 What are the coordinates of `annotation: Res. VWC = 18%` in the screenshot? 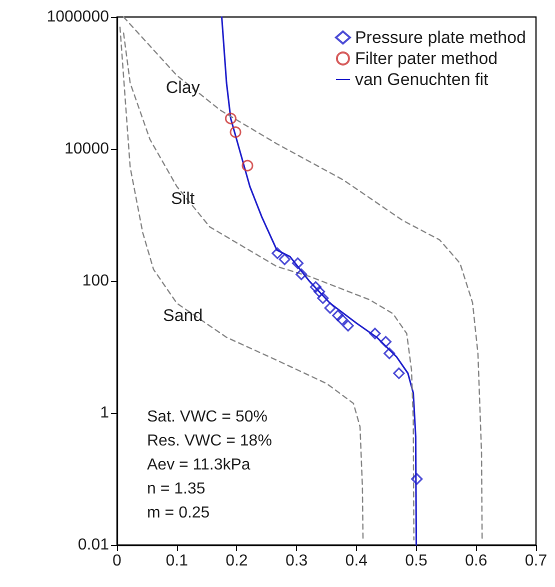 It's located at (209, 441).